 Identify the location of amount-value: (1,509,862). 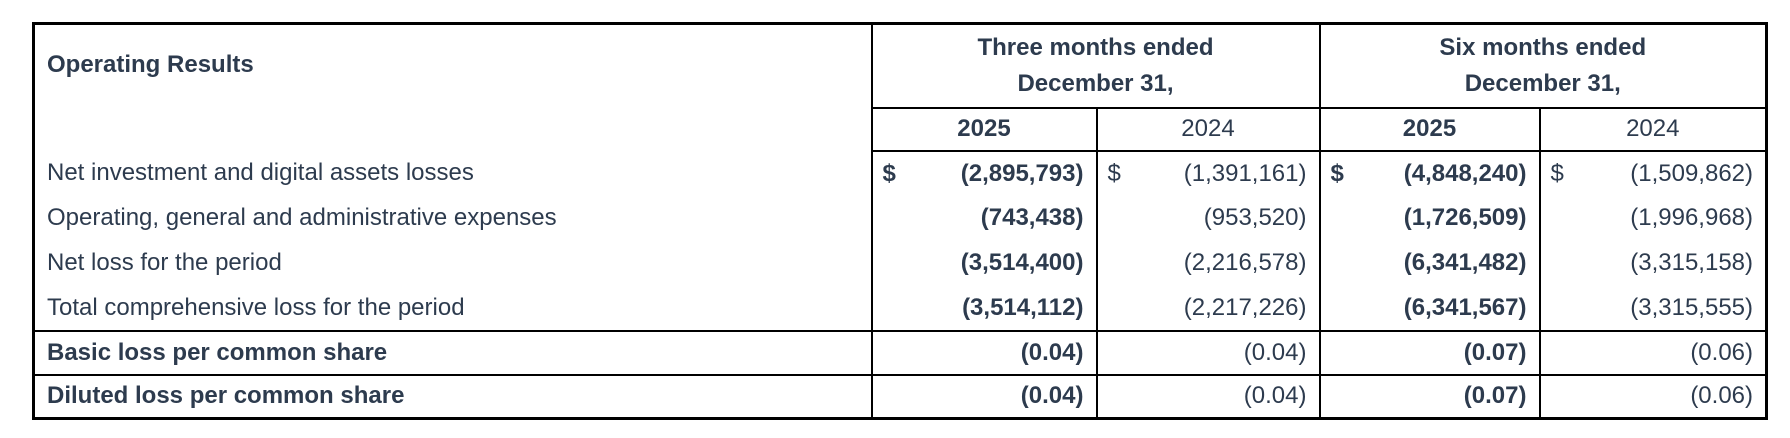
(1692, 173).